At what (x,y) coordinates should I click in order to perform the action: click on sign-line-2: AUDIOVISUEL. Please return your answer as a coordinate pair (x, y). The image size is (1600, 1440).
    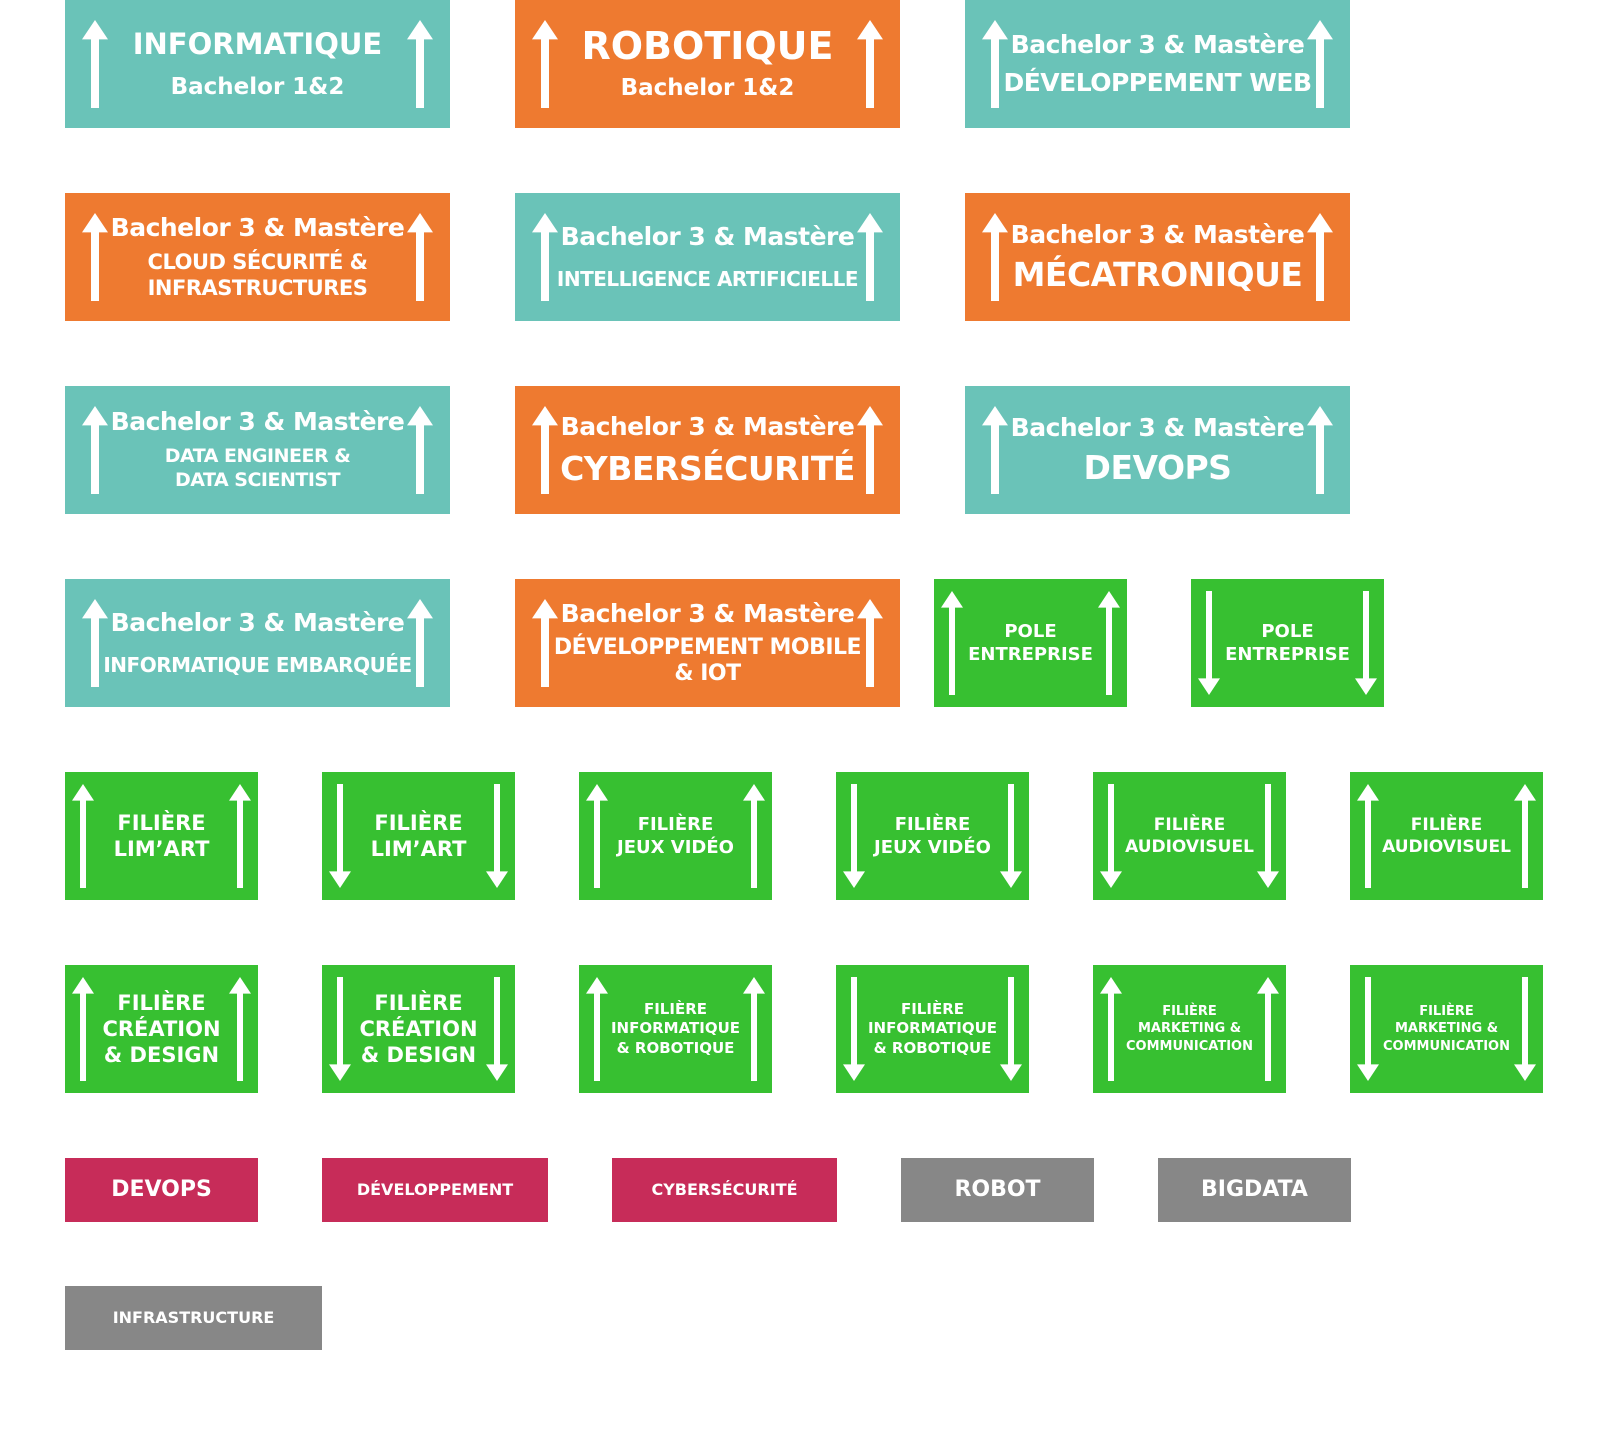
    Looking at the image, I should click on (1446, 847).